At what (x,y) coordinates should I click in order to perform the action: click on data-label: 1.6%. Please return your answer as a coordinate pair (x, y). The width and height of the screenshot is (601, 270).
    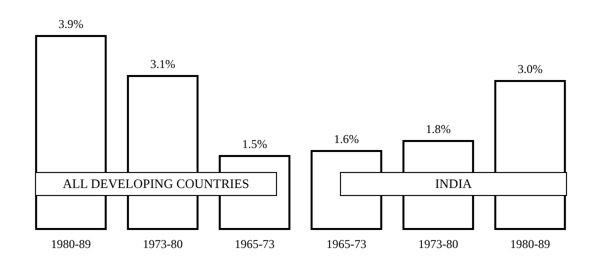
    Looking at the image, I should click on (346, 139).